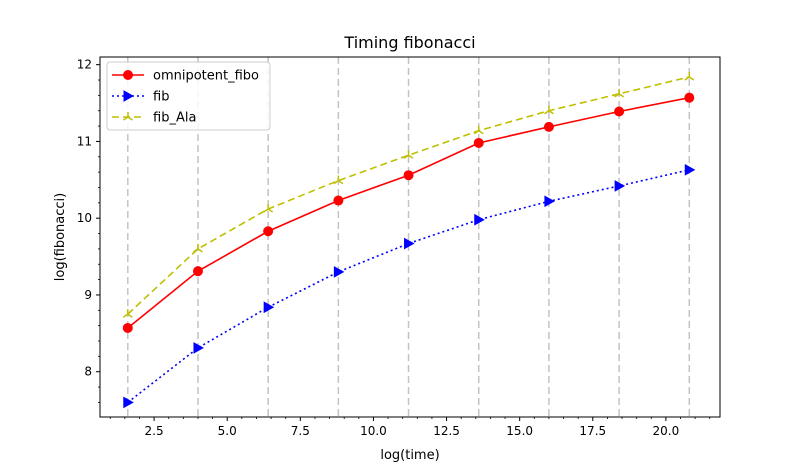 The width and height of the screenshot is (800, 470). I want to click on x-tick-label: 7.5, so click(300, 431).